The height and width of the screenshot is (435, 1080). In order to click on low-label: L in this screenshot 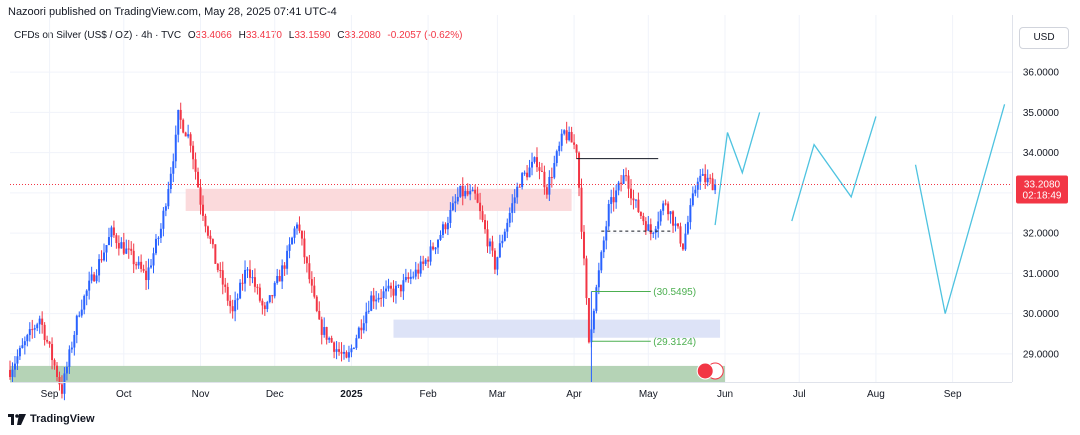, I will do `click(291, 35)`.